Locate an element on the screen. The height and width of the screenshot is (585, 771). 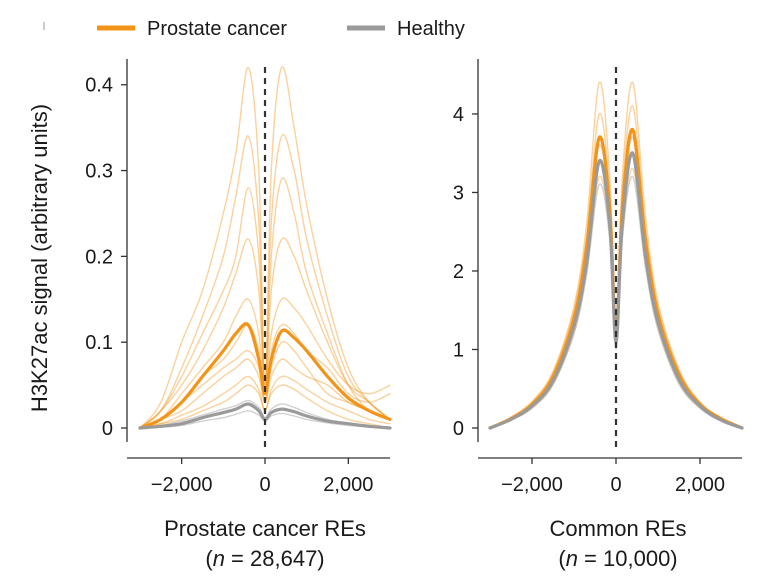
x-axis-sample-size-common: (n = 10,000) is located at coordinates (617, 558).